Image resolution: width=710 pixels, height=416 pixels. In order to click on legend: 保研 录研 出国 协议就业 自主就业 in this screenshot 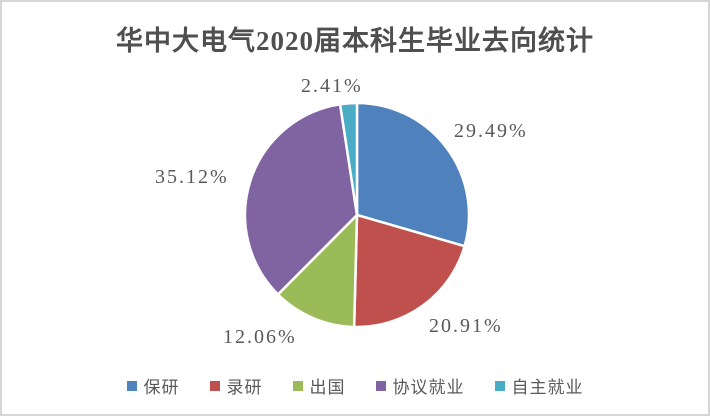, I will do `click(355, 385)`.